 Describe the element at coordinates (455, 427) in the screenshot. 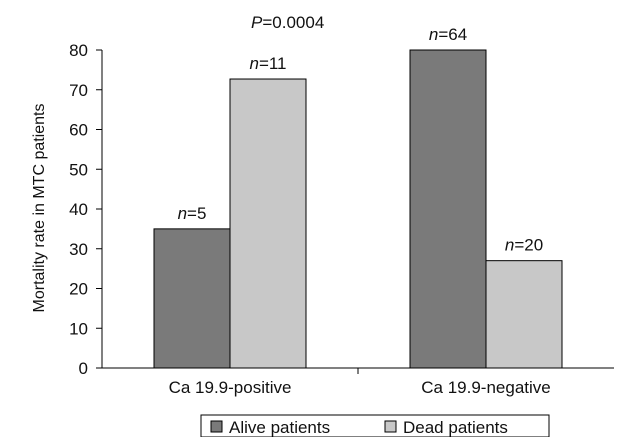

I see `legend-label: Dead patients` at that location.